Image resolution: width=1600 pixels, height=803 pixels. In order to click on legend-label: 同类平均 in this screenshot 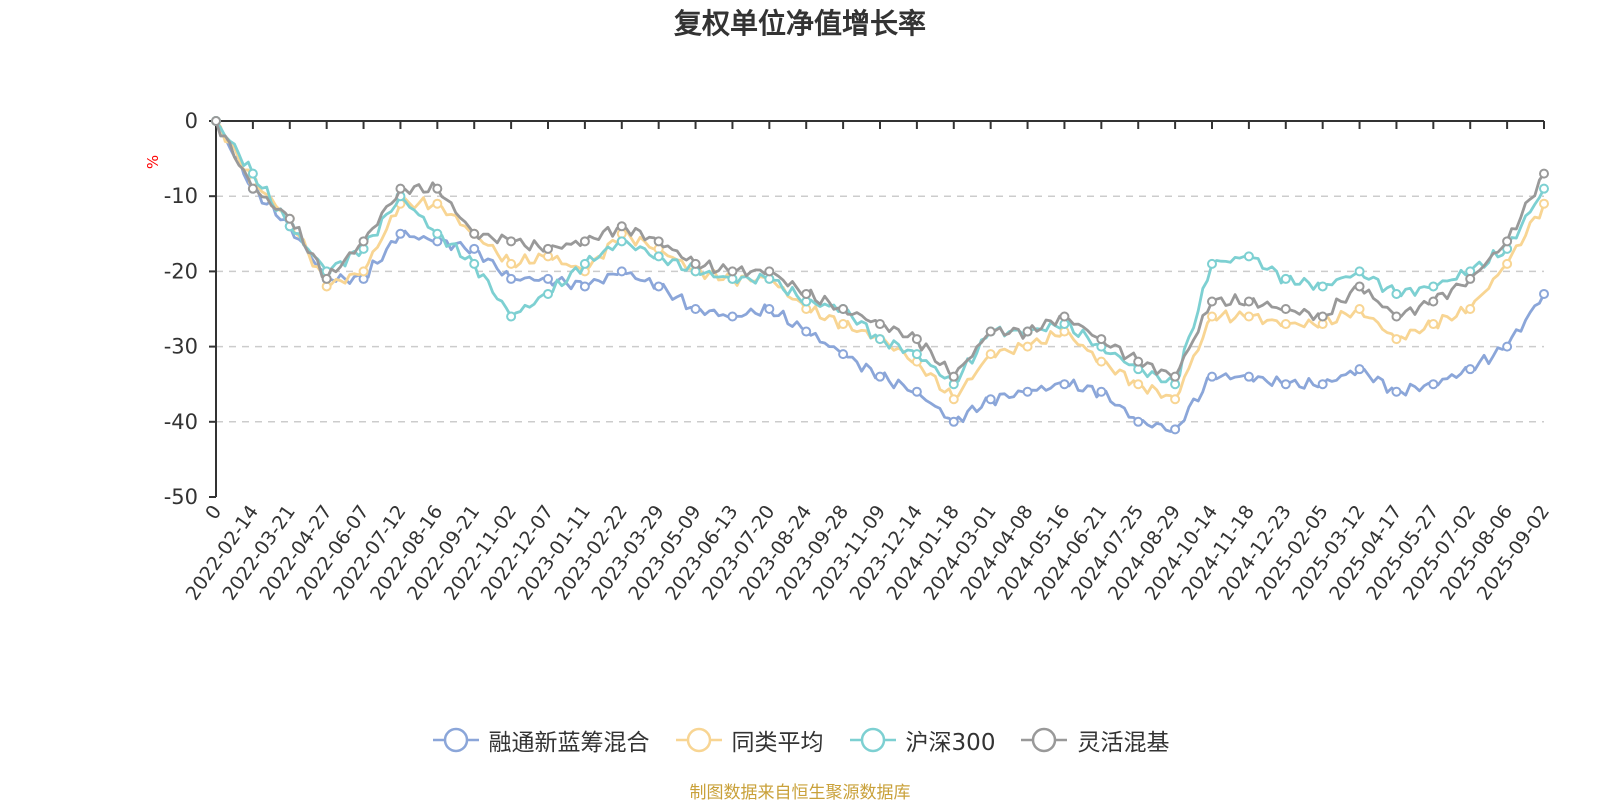, I will do `click(777, 743)`.